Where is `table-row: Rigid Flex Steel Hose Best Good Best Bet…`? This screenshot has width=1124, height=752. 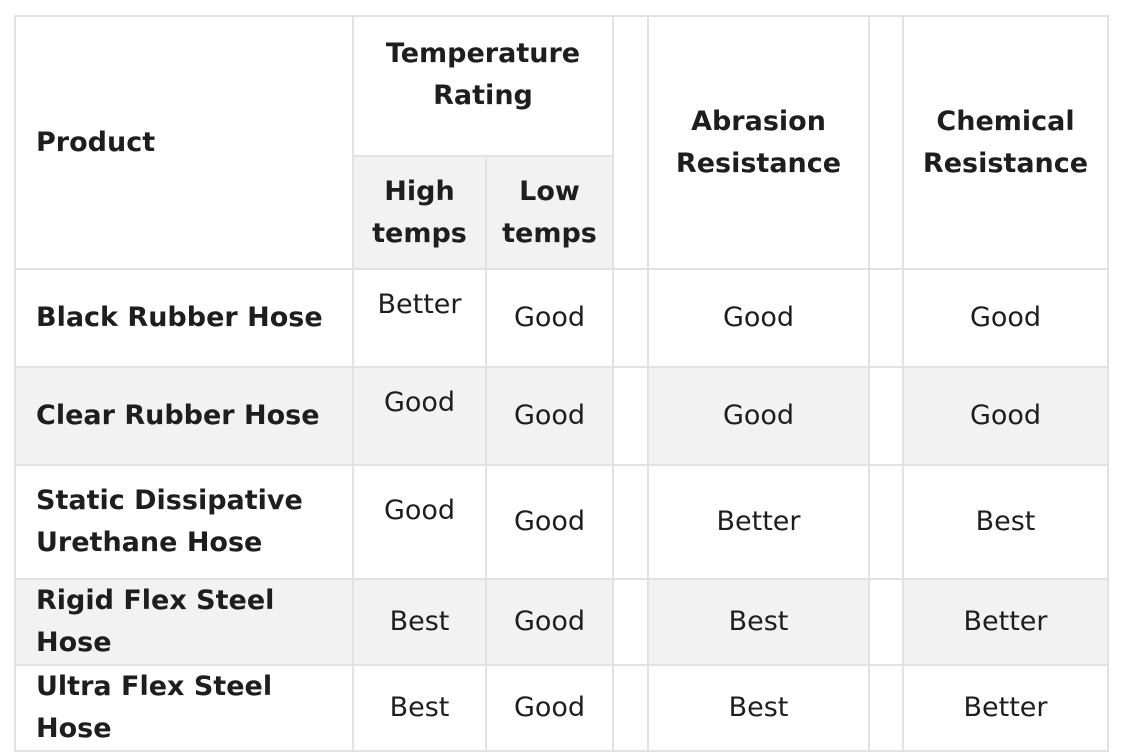
table-row: Rigid Flex Steel Hose Best Good Best Bet… is located at coordinates (562, 622).